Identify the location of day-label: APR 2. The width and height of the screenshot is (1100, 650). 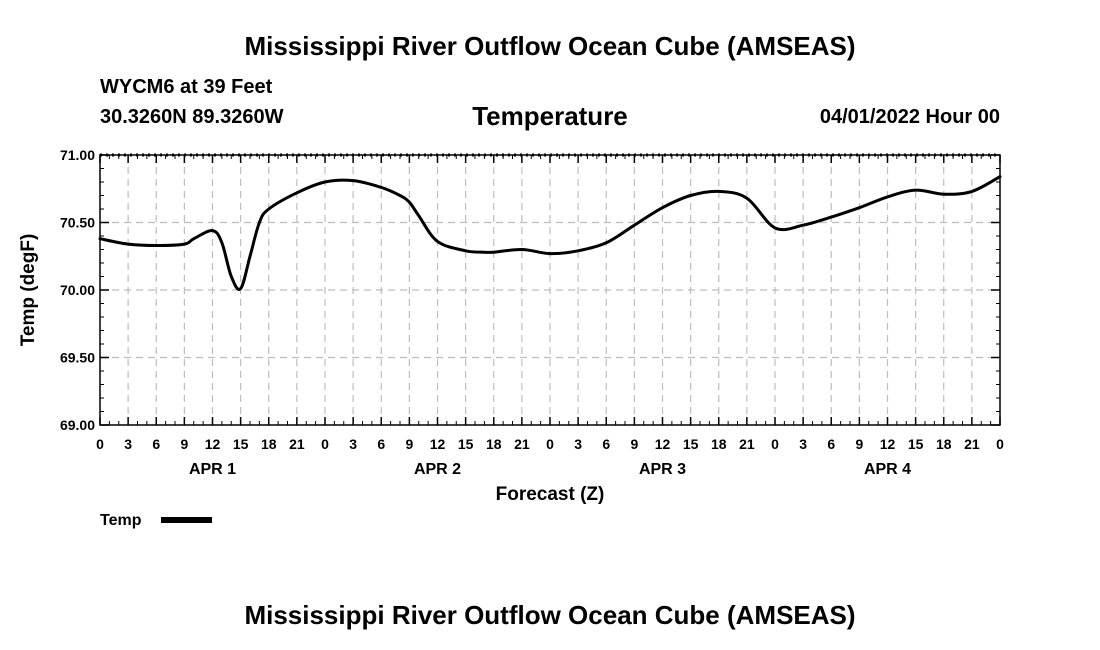
(437, 469).